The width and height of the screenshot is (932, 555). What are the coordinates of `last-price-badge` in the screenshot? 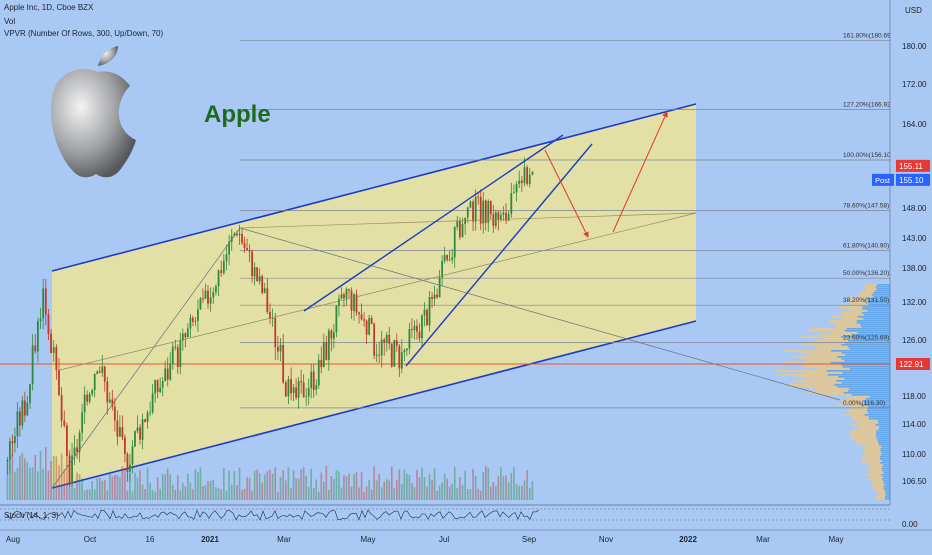 It's located at (913, 165).